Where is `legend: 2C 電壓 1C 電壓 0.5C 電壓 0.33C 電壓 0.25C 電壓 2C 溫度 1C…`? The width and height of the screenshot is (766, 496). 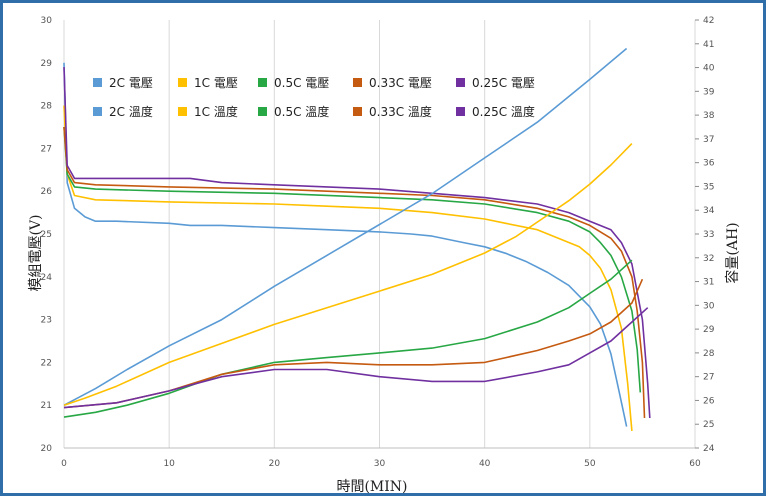
legend: 2C 電壓 1C 電壓 0.5C 電壓 0.33C 電壓 0.25C 電壓 2C 溫度 1C… is located at coordinates (314, 97).